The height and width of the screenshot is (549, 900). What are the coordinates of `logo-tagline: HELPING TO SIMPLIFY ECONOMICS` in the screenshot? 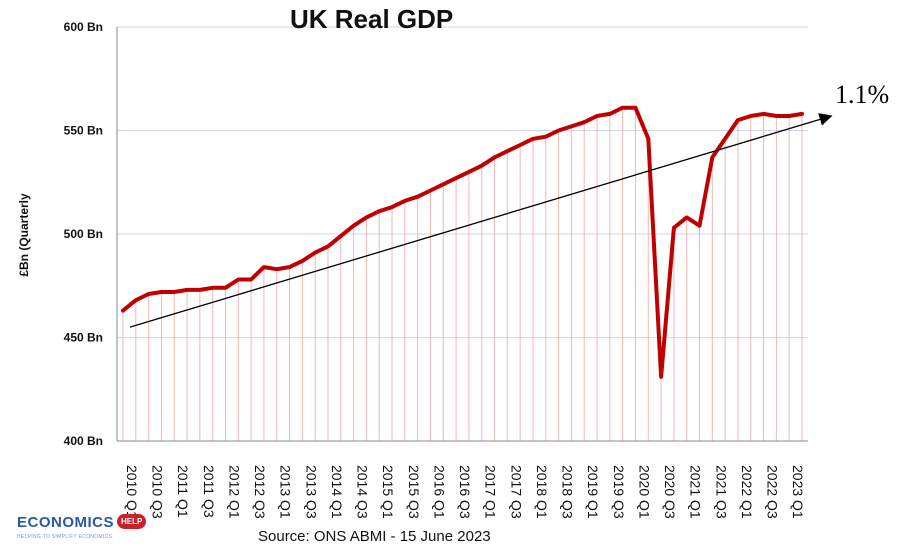 It's located at (65, 537).